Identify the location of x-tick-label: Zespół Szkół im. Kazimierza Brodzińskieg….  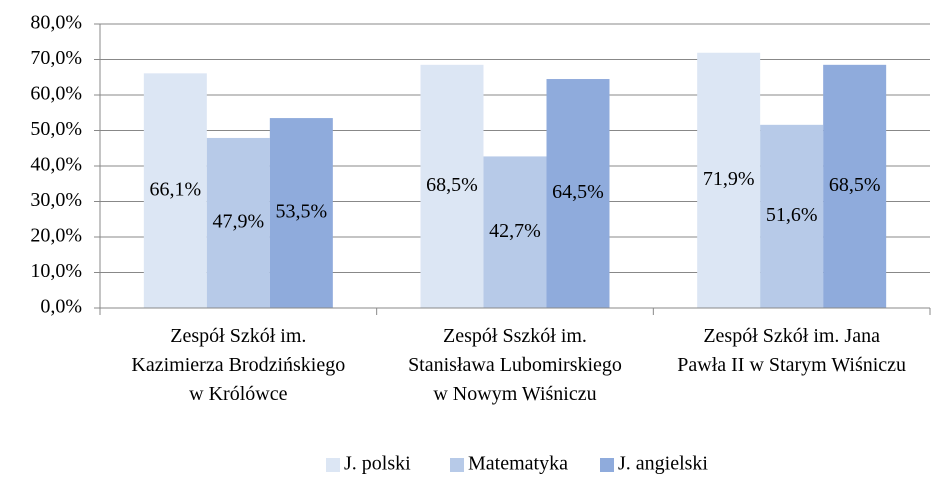
(238, 365).